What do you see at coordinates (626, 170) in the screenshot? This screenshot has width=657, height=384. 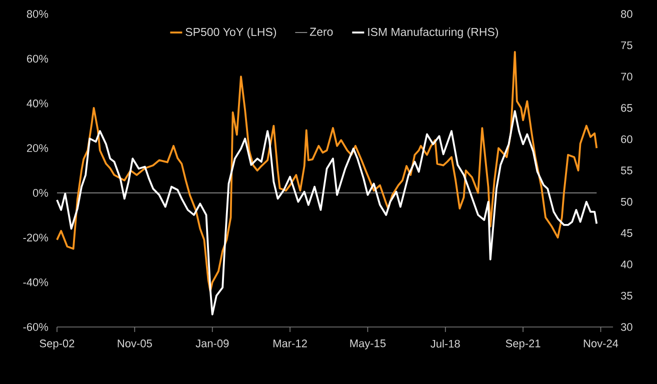 I see `y2-tick-label: 55` at bounding box center [626, 170].